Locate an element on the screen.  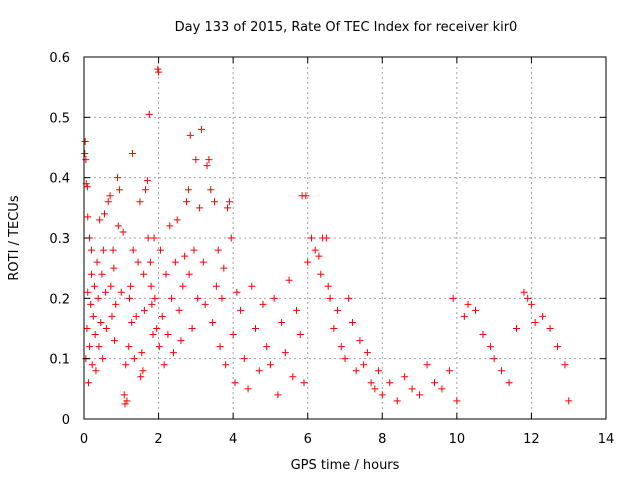
y-axis-label: ROTI / TECUs is located at coordinates (14, 237).